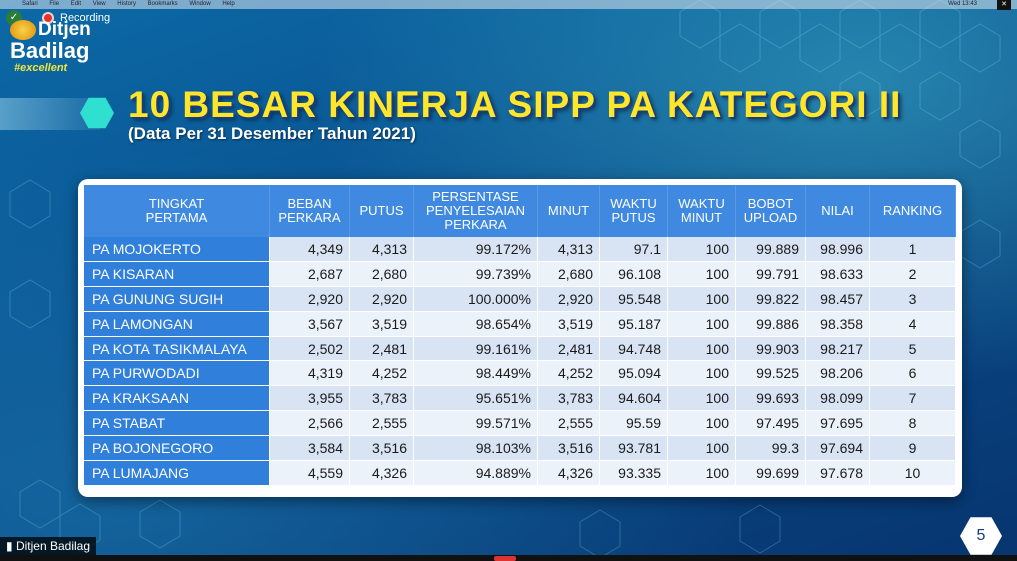  I want to click on menu-item: View, so click(99, 4).